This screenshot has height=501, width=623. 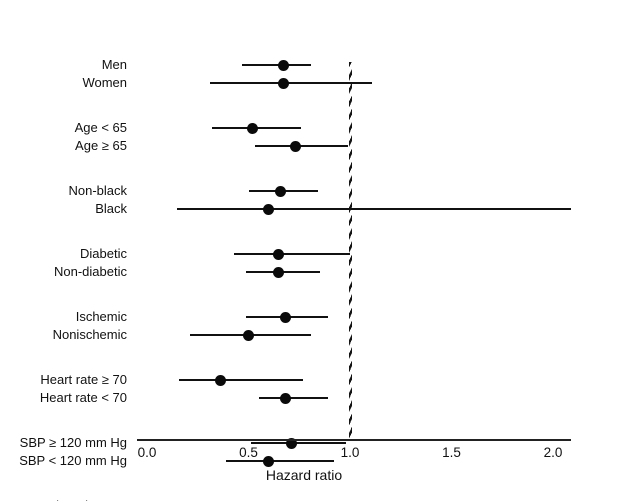 What do you see at coordinates (304, 475) in the screenshot?
I see `x-axis-title: Hazard ratio` at bounding box center [304, 475].